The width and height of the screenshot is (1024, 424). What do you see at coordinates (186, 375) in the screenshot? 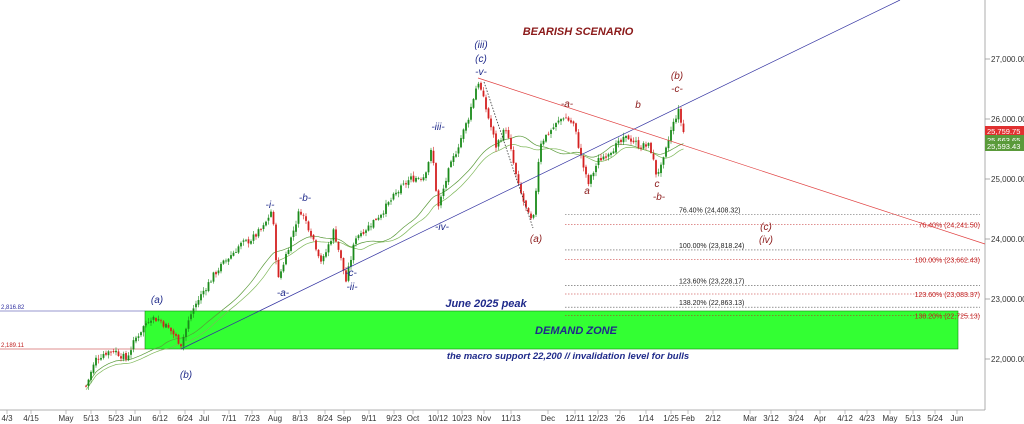
I see `wave-label: (b)` at bounding box center [186, 375].